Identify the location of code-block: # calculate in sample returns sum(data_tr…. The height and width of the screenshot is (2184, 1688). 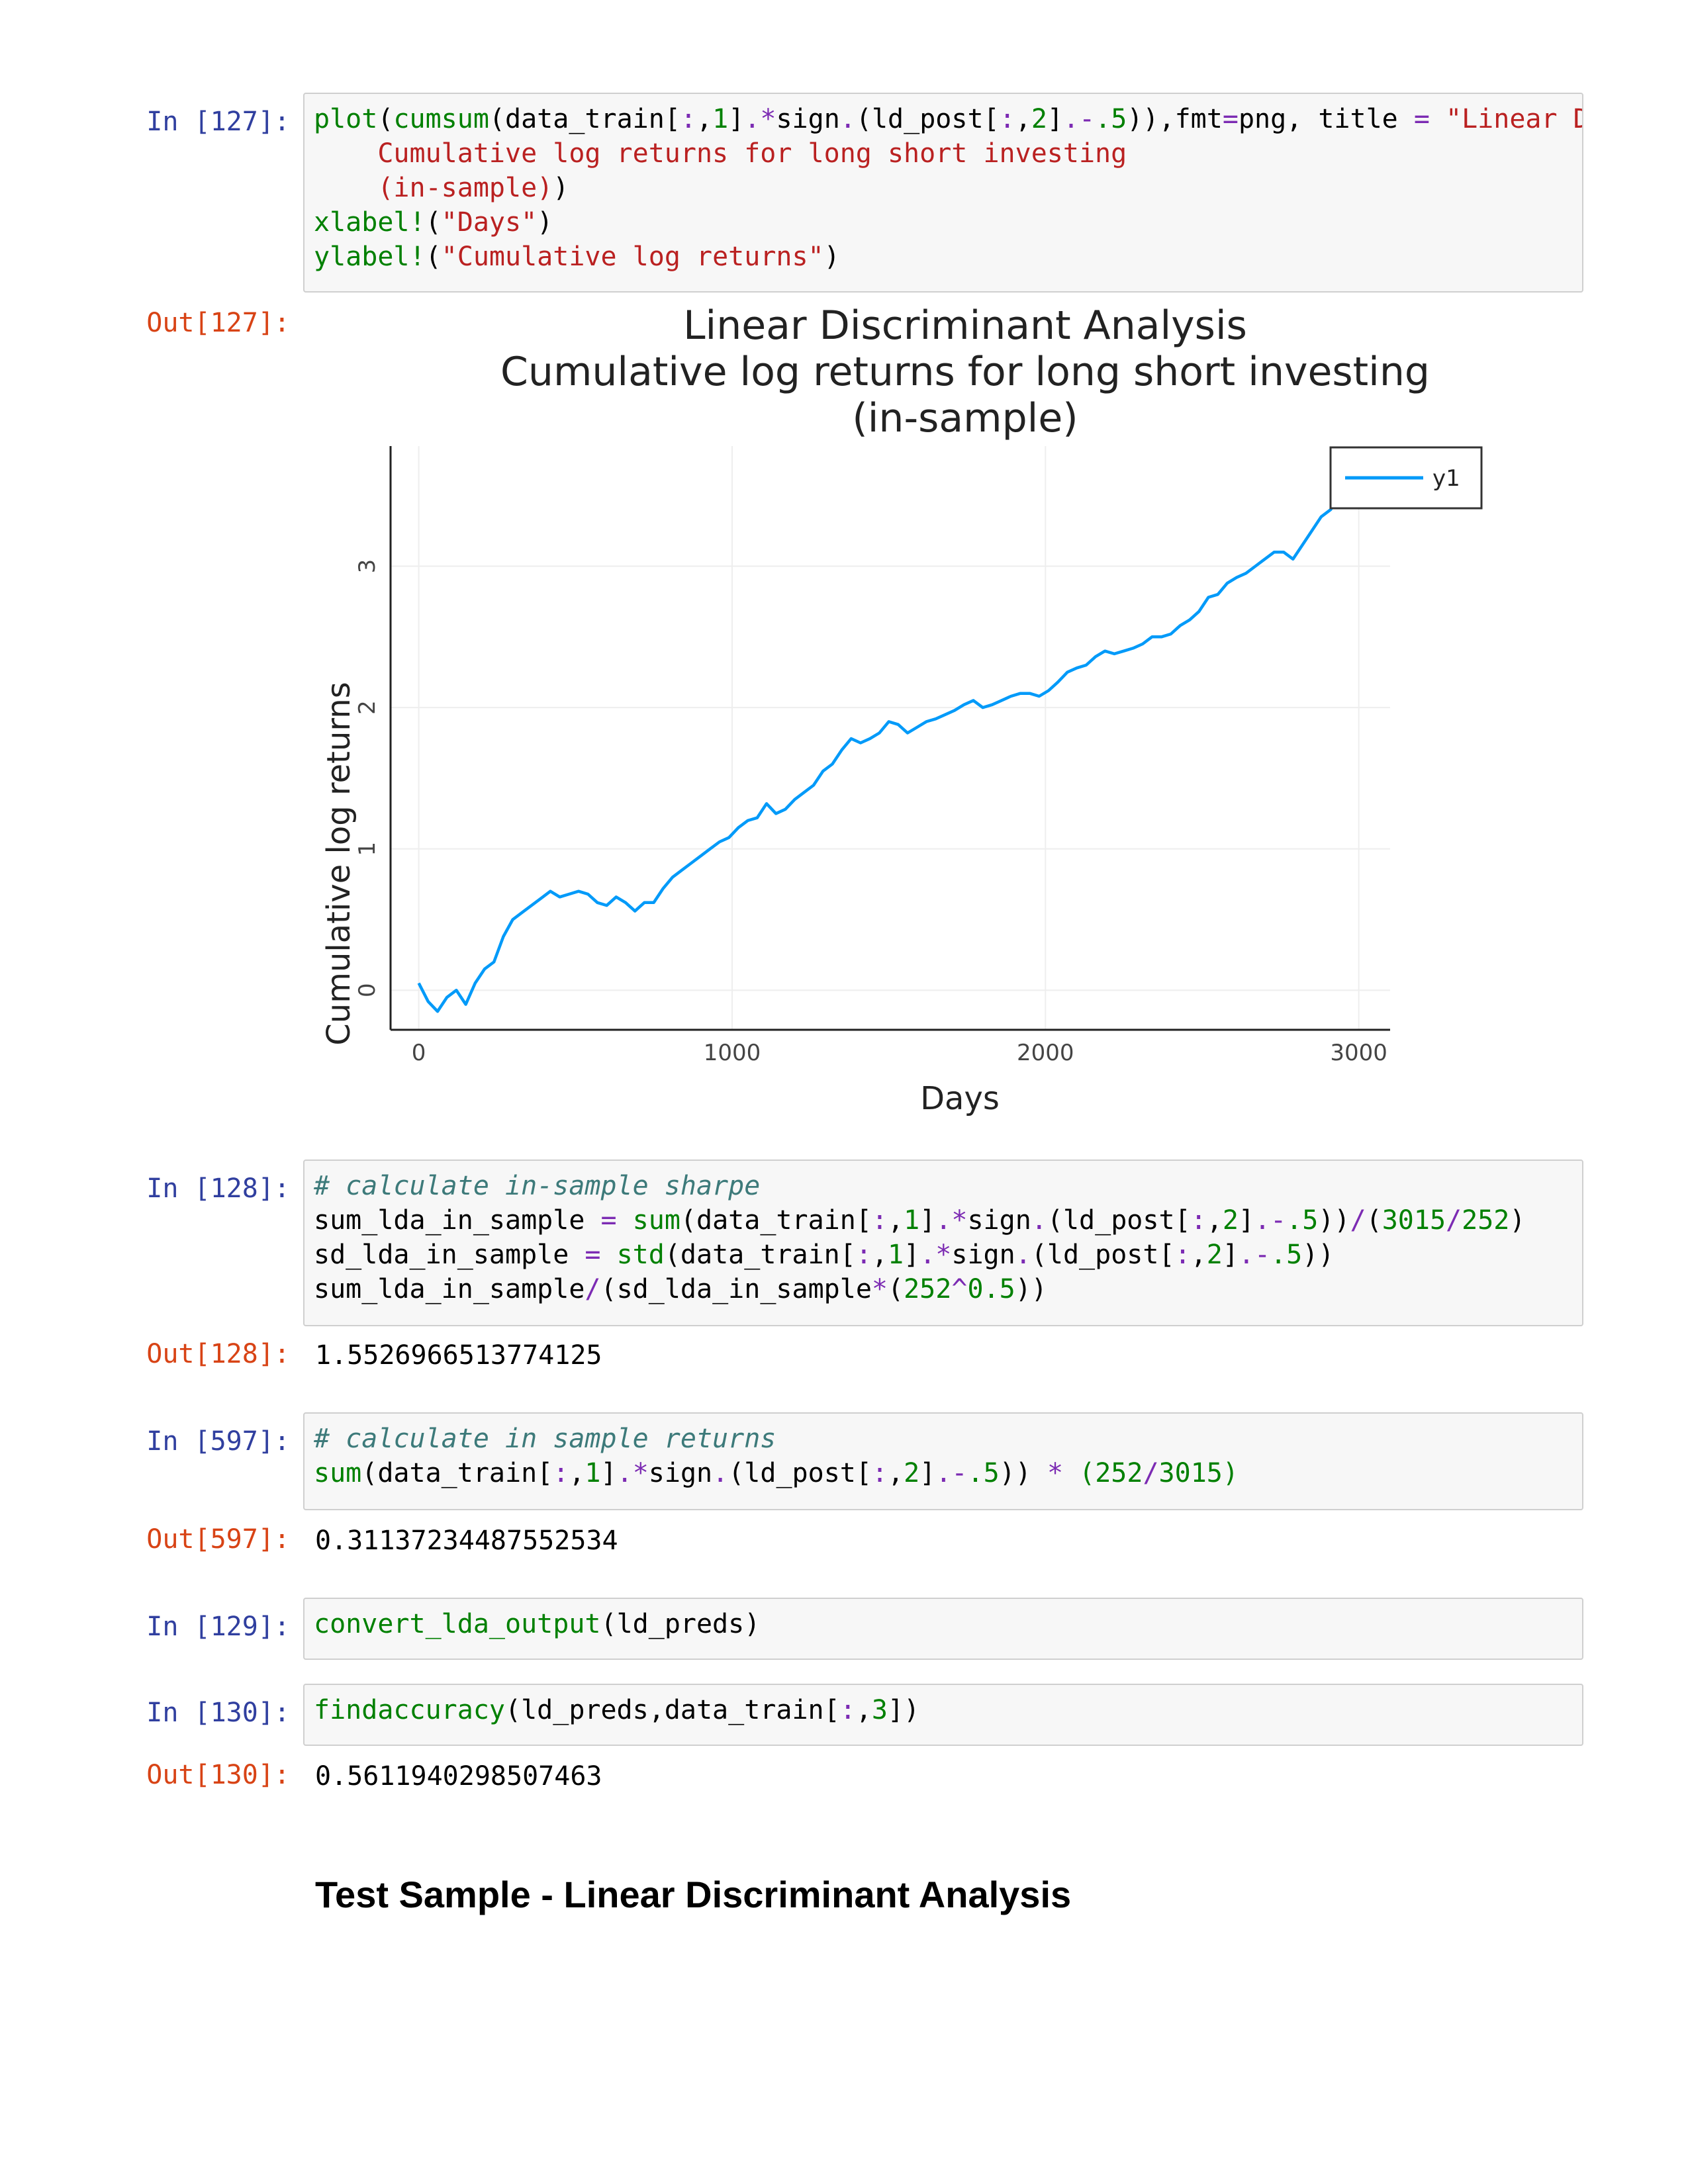
(776, 1456).